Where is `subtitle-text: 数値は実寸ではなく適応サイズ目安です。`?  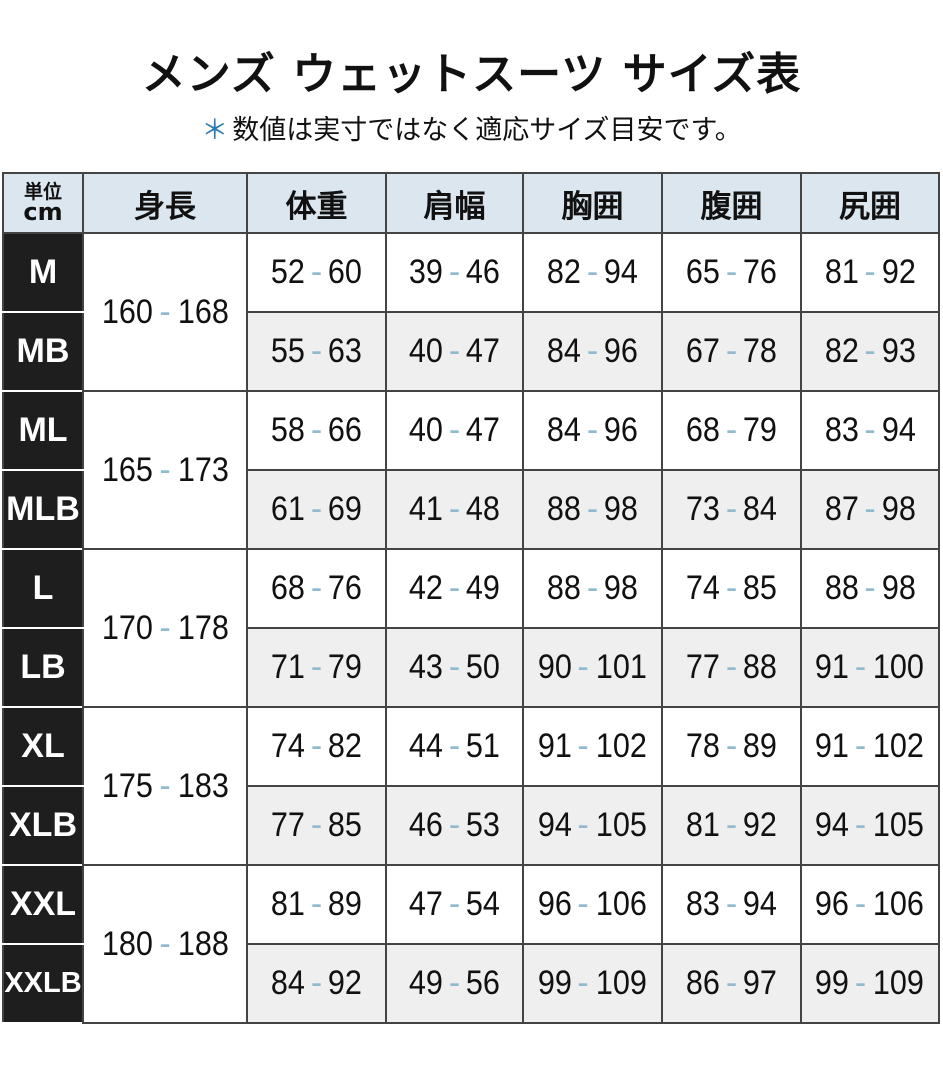
subtitle-text: 数値は実寸ではなく適応サイズ目安です。 is located at coordinates (487, 130).